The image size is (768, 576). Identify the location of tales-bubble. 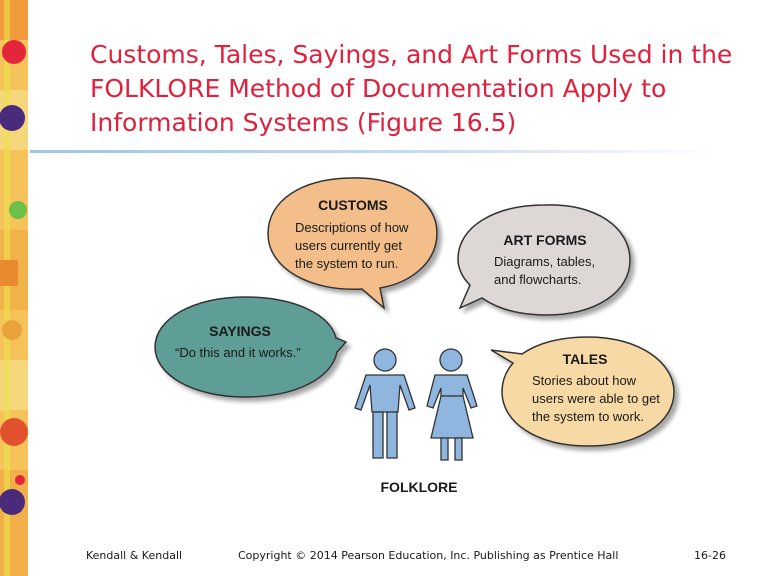
(582, 391).